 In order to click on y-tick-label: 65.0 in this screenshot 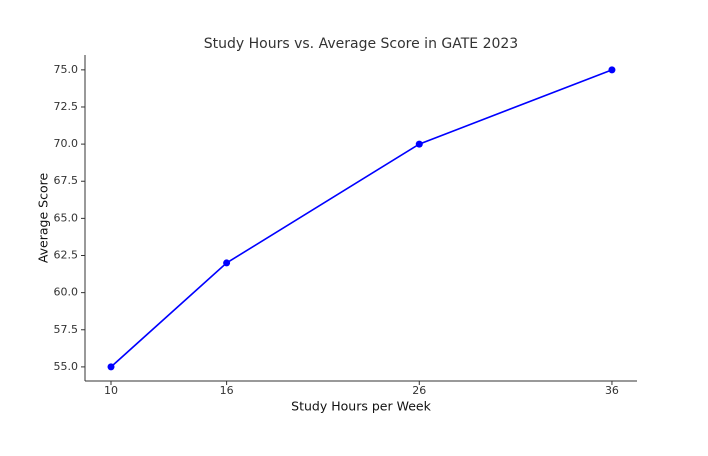, I will do `click(66, 217)`.